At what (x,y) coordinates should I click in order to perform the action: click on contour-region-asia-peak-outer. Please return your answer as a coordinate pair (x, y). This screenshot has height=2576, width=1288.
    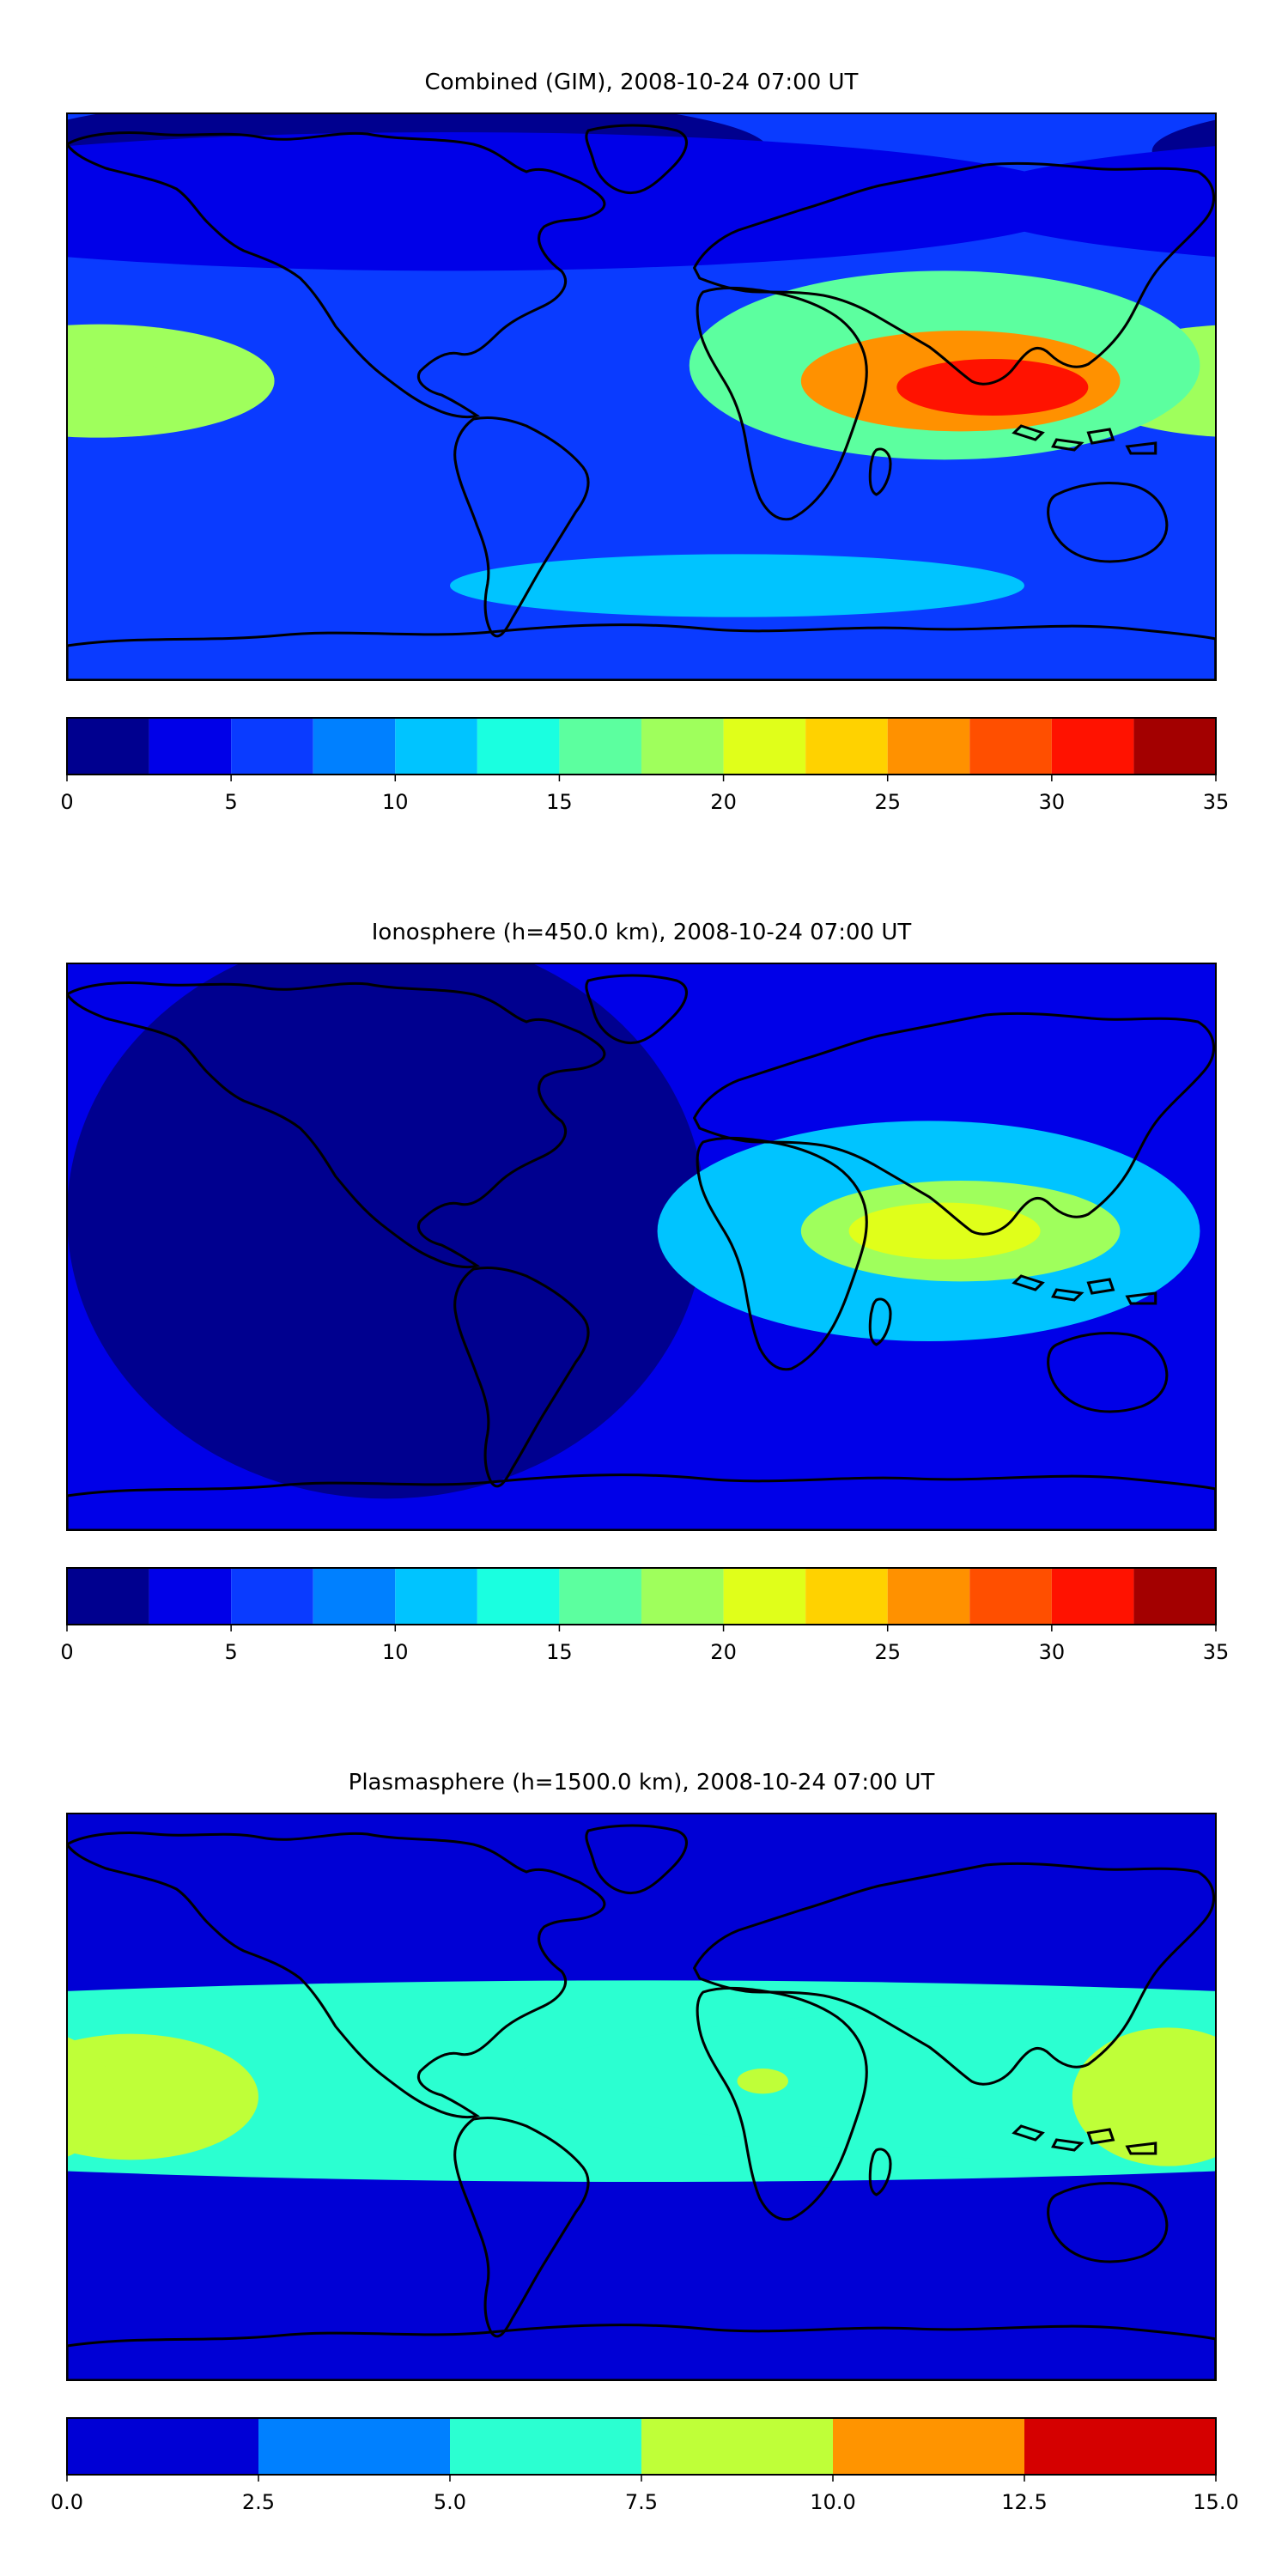
    Looking at the image, I should click on (25, 365).